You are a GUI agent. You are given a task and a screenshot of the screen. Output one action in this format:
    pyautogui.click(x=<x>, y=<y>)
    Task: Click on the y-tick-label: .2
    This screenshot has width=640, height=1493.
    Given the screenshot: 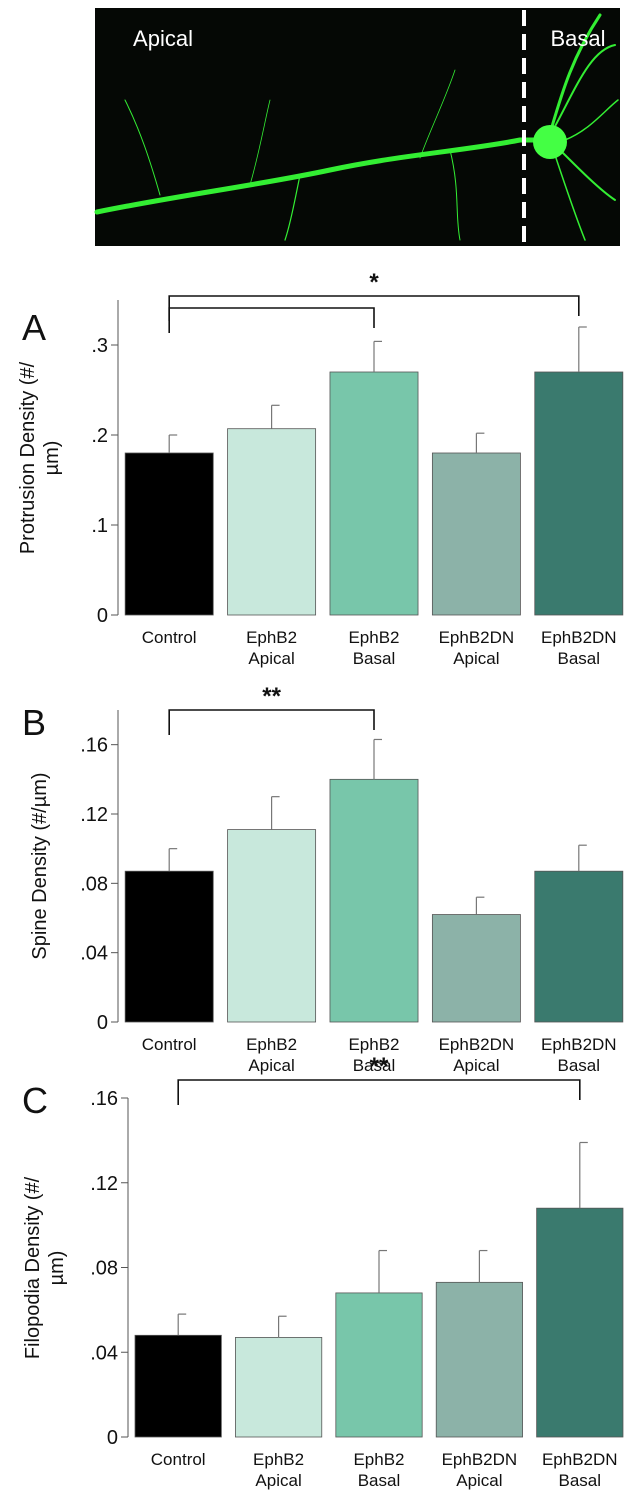 What is the action you would take?
    pyautogui.click(x=99, y=436)
    